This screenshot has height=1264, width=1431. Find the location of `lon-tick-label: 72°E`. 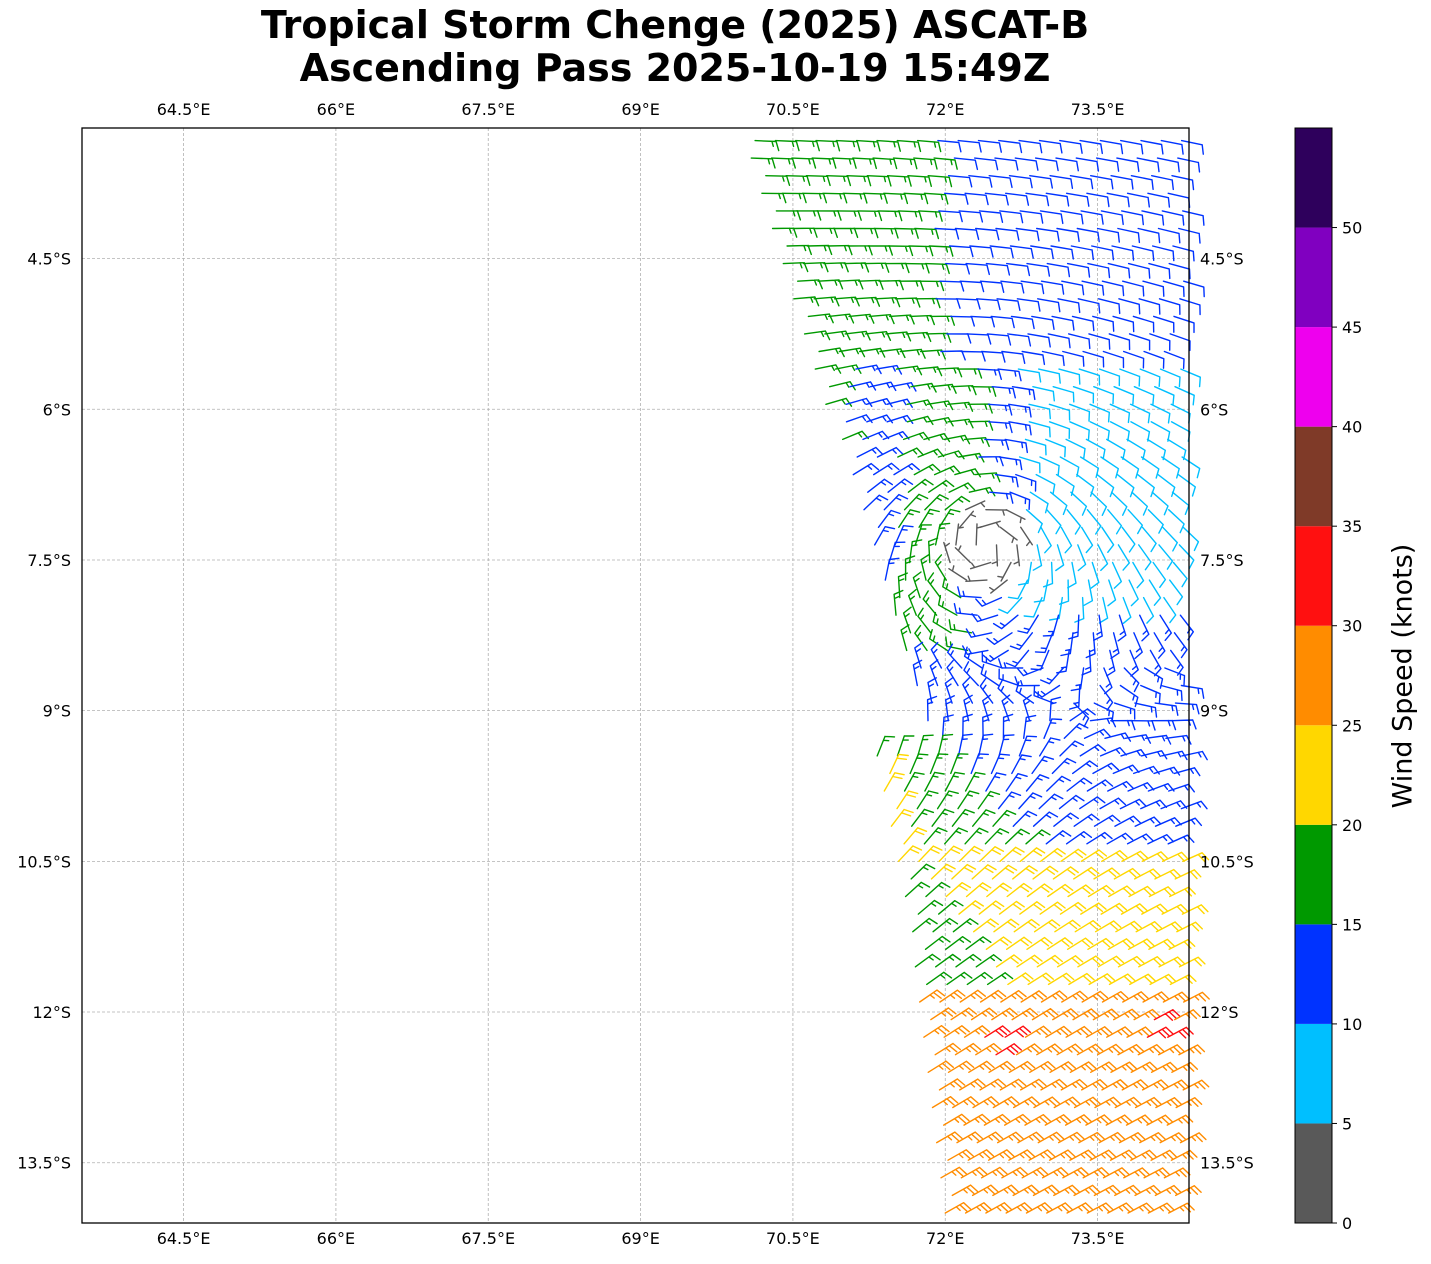

lon-tick-label: 72°E is located at coordinates (945, 1238).